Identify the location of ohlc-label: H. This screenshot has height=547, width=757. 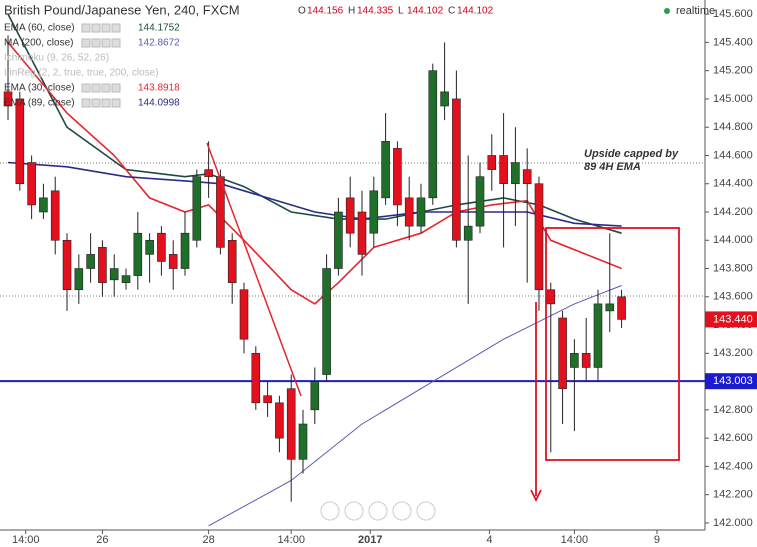
(351, 11).